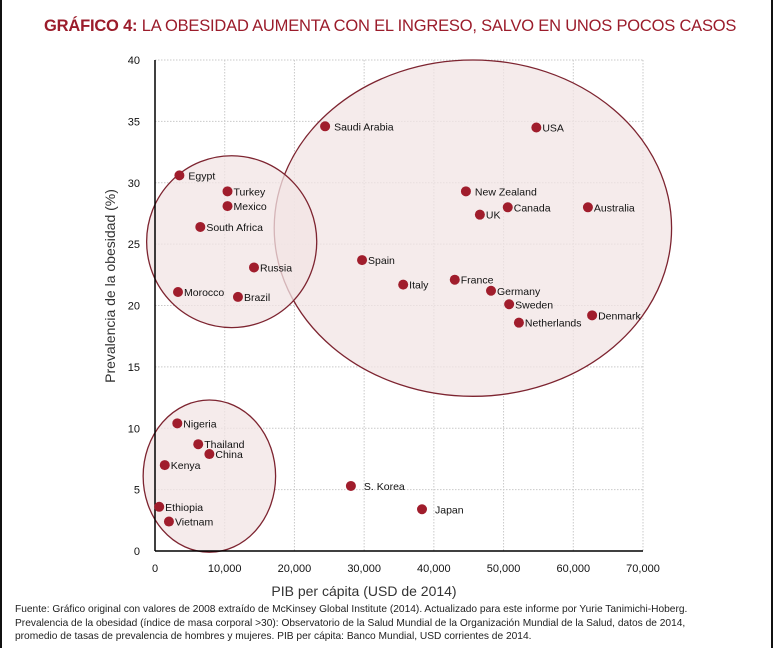  What do you see at coordinates (547, 128) in the screenshot?
I see `data-point: USA` at bounding box center [547, 128].